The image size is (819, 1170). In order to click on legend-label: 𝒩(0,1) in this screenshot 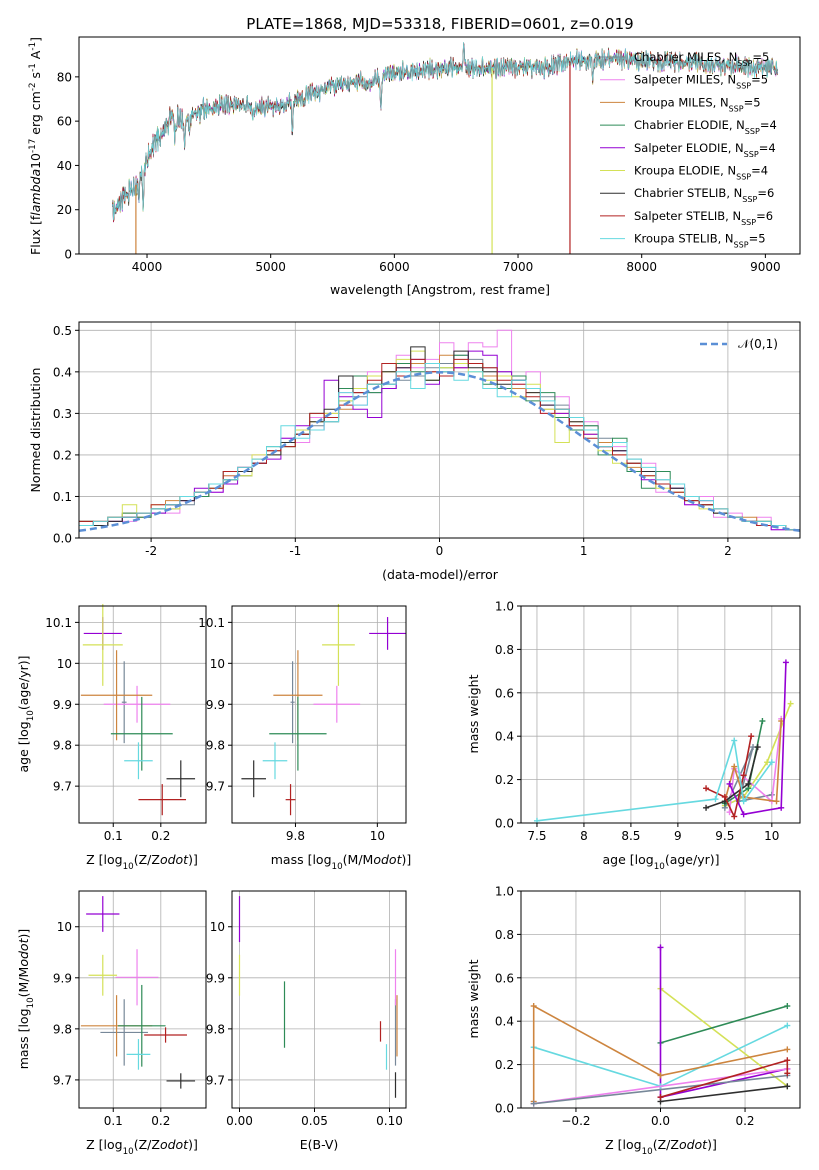, I will do `click(758, 344)`.